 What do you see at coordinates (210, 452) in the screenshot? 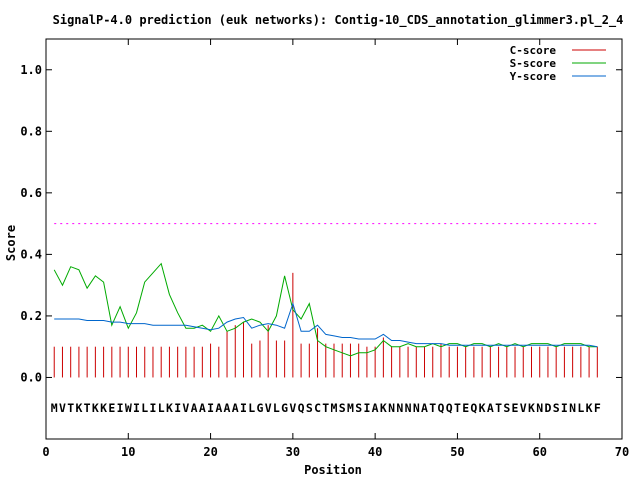
I see `x-tick-label: 20` at bounding box center [210, 452].